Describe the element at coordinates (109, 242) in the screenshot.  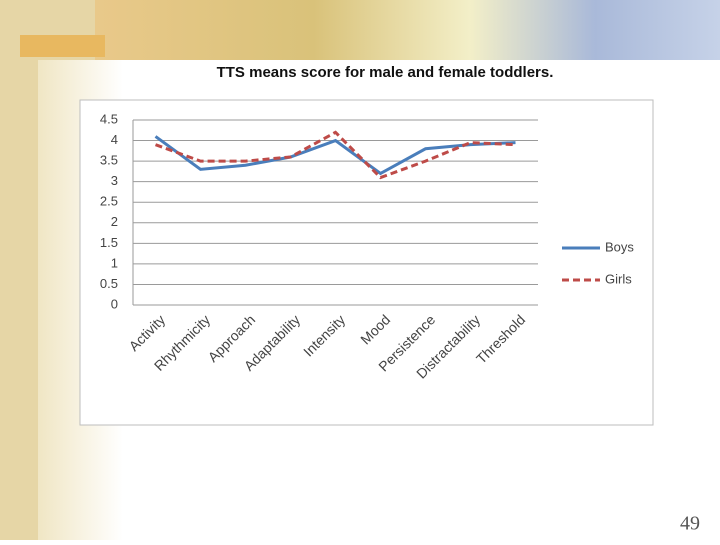
I see `y-tick-label: 1.5` at that location.